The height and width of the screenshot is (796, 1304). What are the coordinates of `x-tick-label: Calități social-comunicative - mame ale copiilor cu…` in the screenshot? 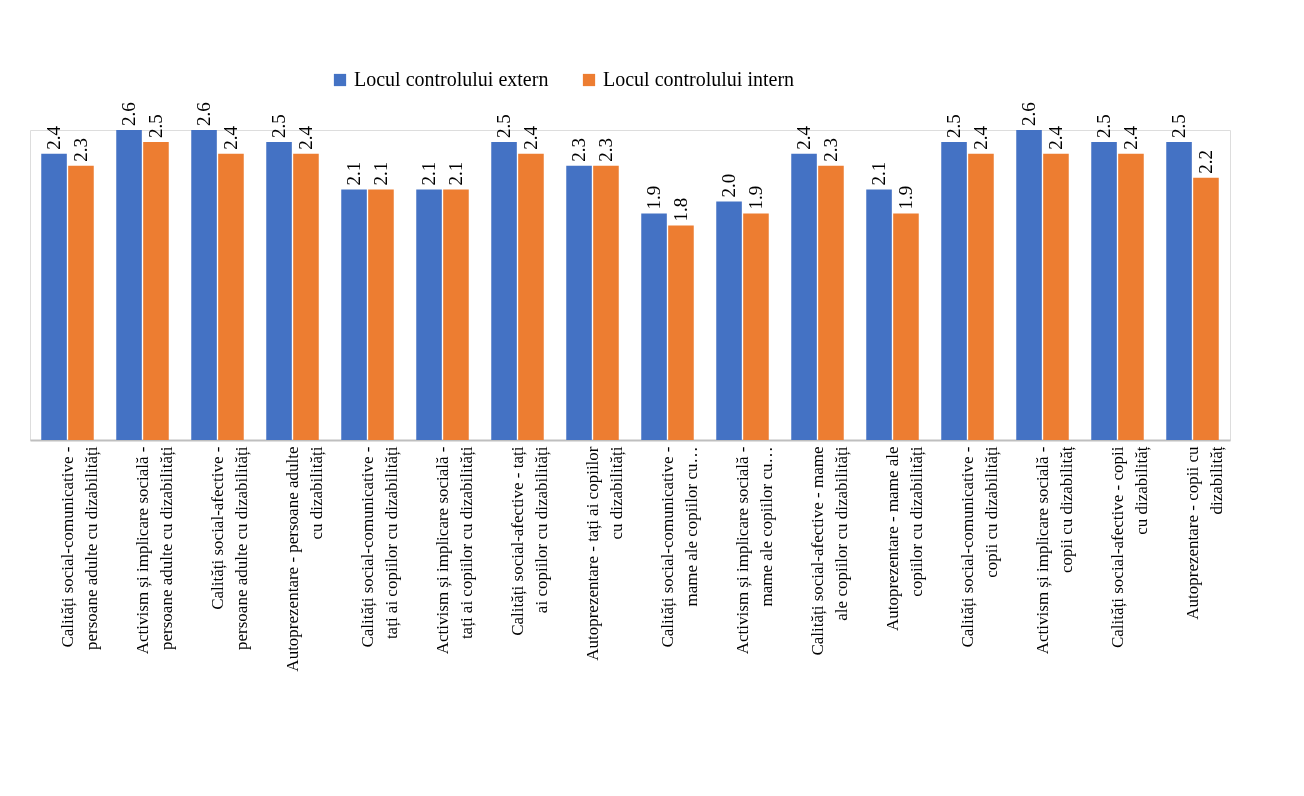 It's located at (679, 547).